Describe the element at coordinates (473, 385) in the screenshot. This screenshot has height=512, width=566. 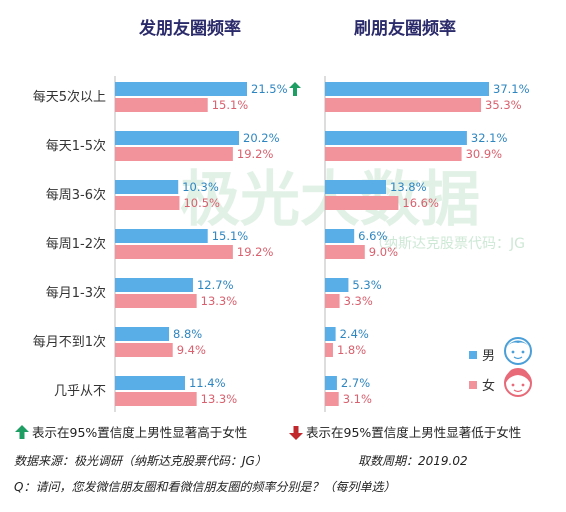
I see `legend-swatch-female` at that location.